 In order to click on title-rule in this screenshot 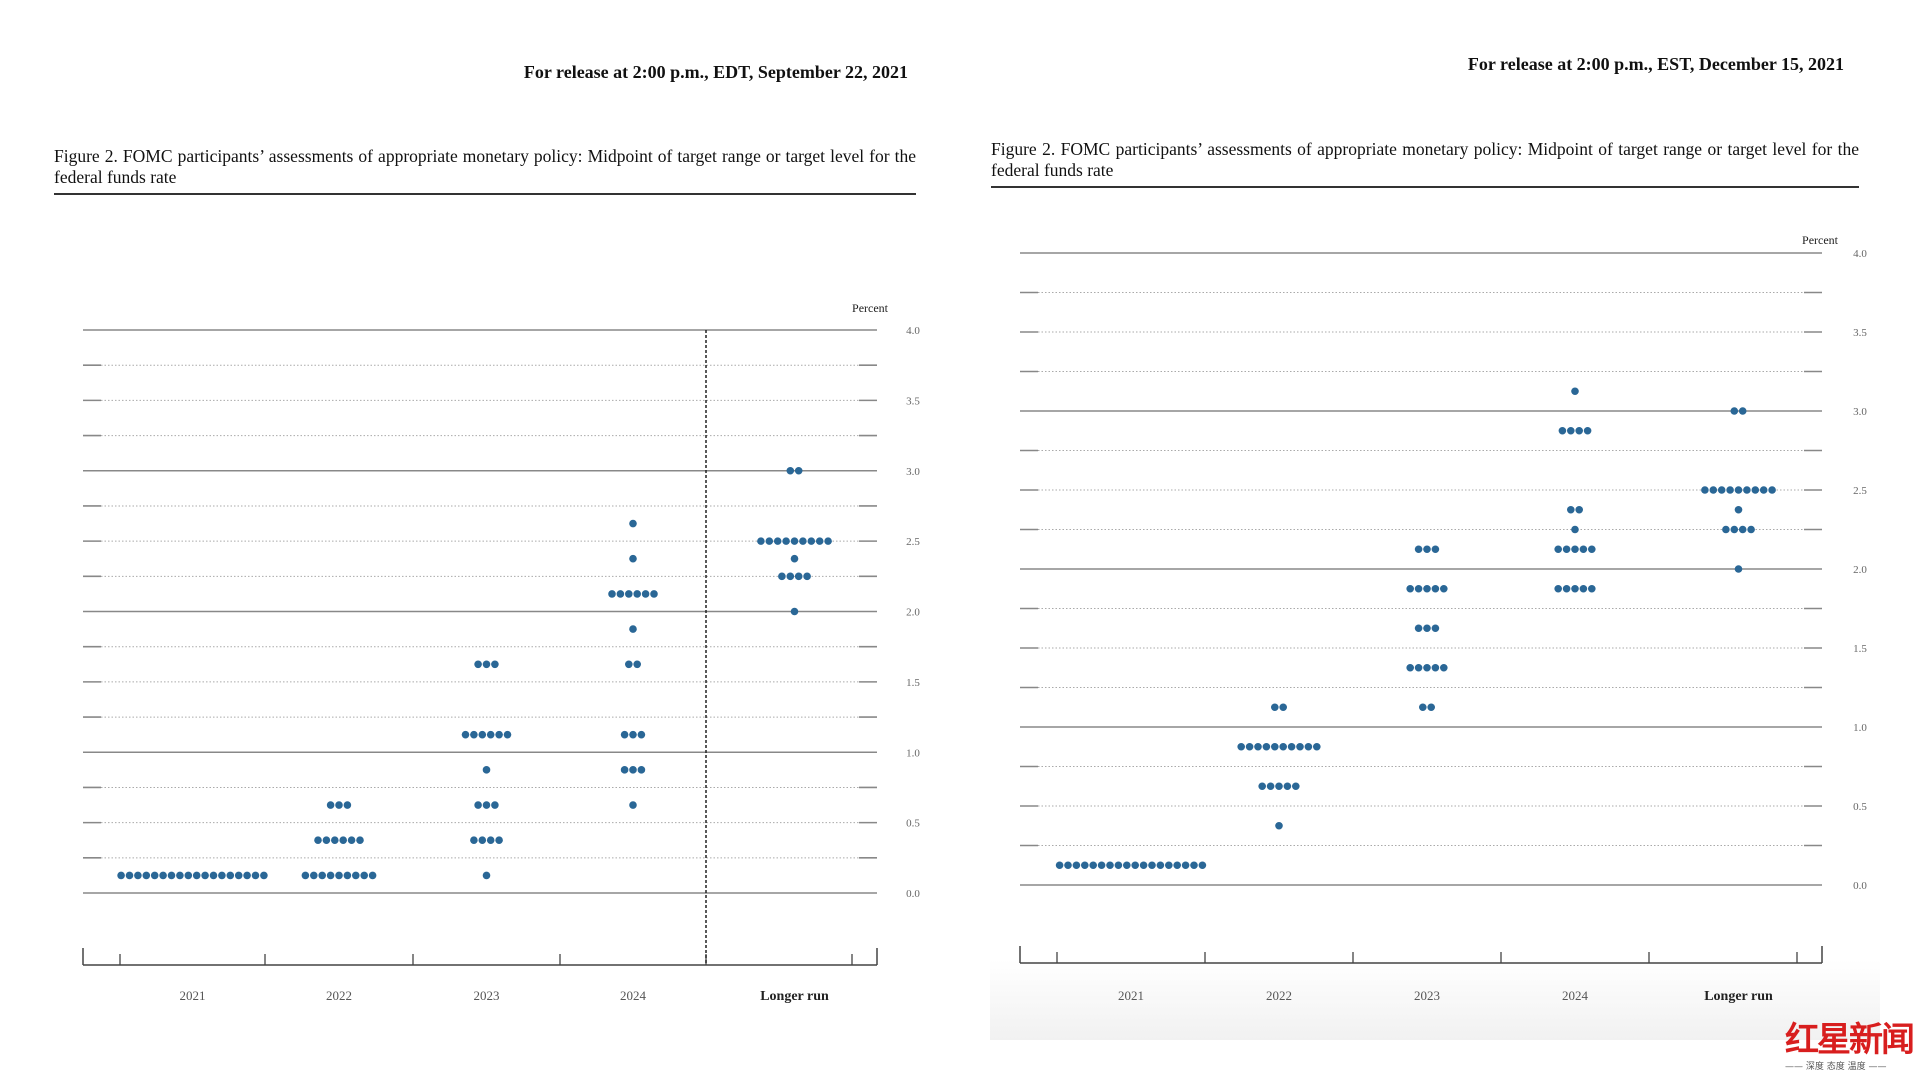, I will do `click(485, 194)`.